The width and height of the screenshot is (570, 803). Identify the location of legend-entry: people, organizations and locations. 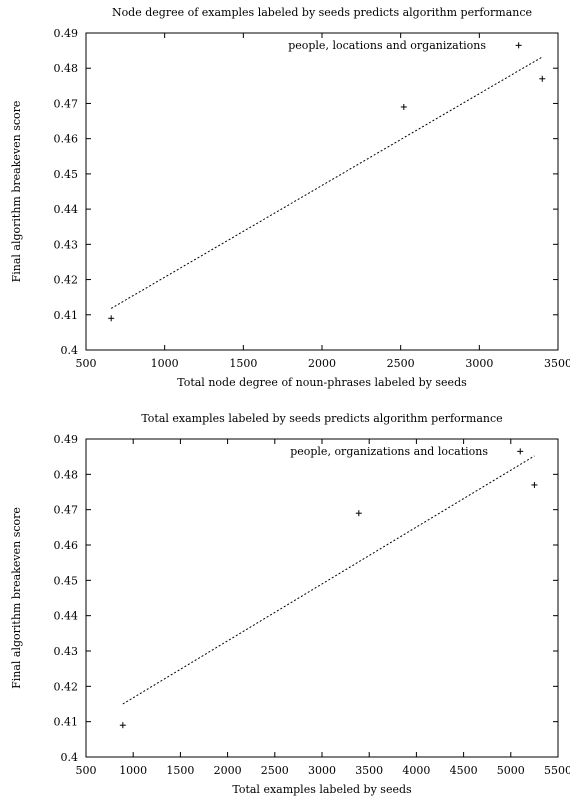
(389, 451).